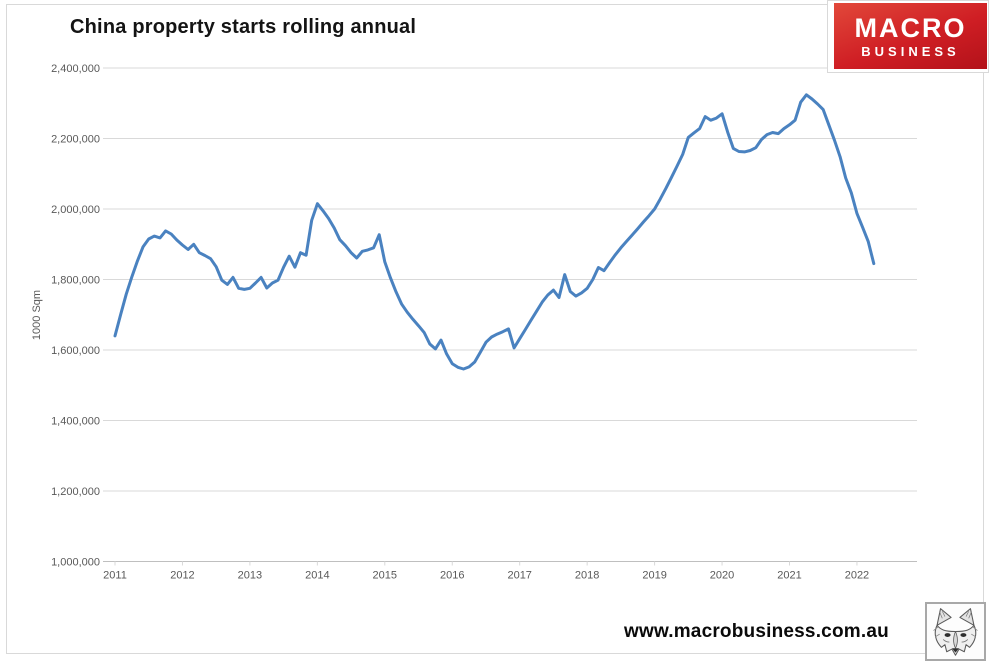  I want to click on x-tick-label: 2018, so click(587, 576).